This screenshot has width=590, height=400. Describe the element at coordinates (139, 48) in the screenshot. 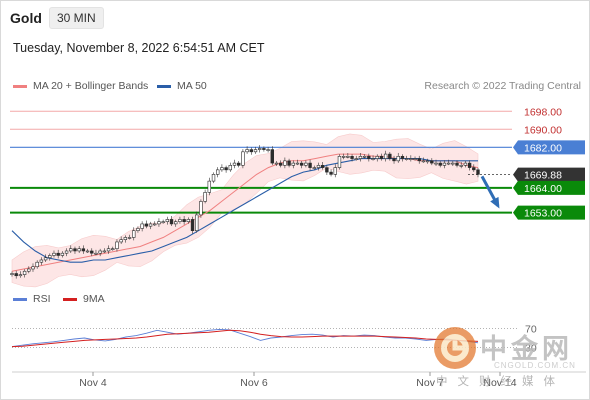

I see `timestamp: Tuesday, November 8, 2022 6:54:51 AM CET` at that location.